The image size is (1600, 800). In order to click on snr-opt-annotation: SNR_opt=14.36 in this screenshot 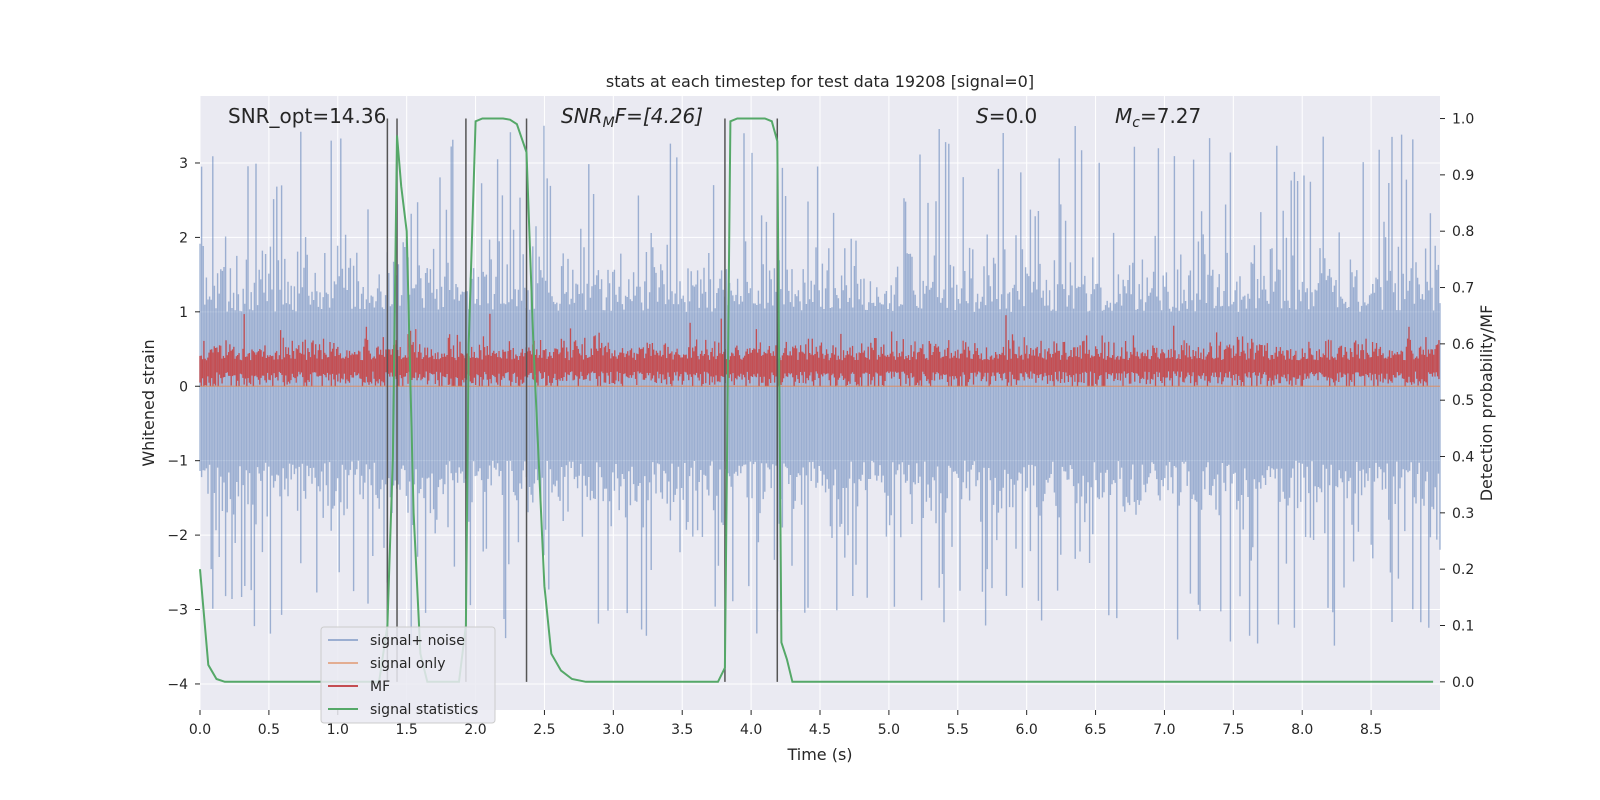, I will do `click(307, 116)`.